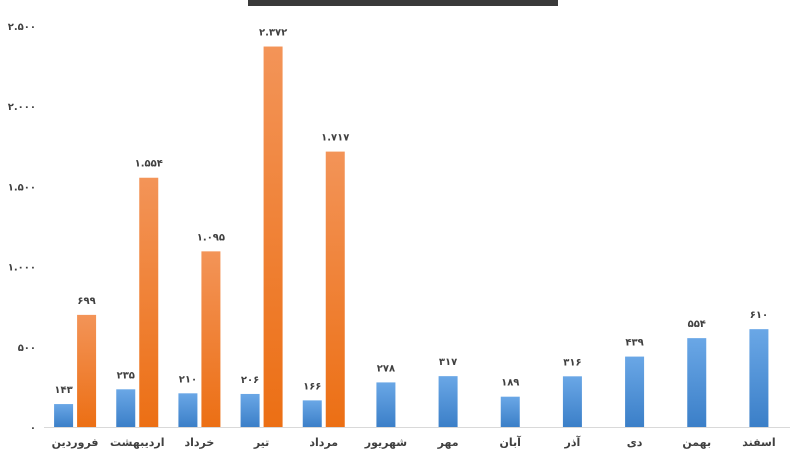  Describe the element at coordinates (33, 428) in the screenshot. I see `y-tick-label: ۰` at that location.